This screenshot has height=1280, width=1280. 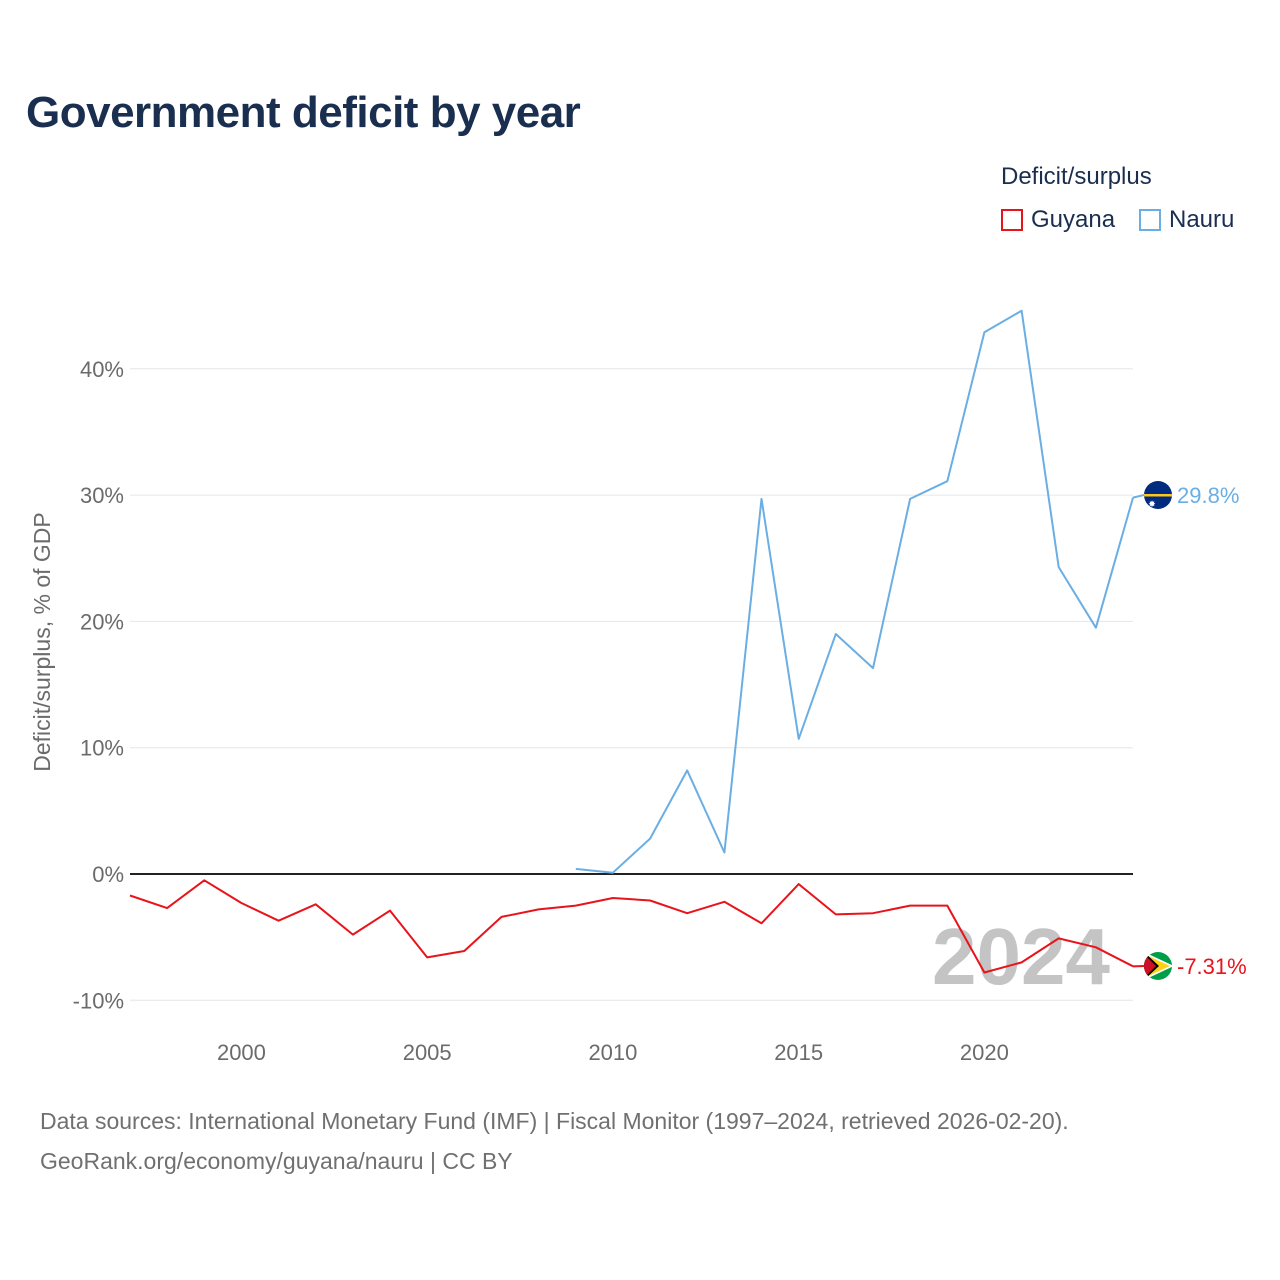 I want to click on y-tick-label: 0%, so click(x=108, y=874).